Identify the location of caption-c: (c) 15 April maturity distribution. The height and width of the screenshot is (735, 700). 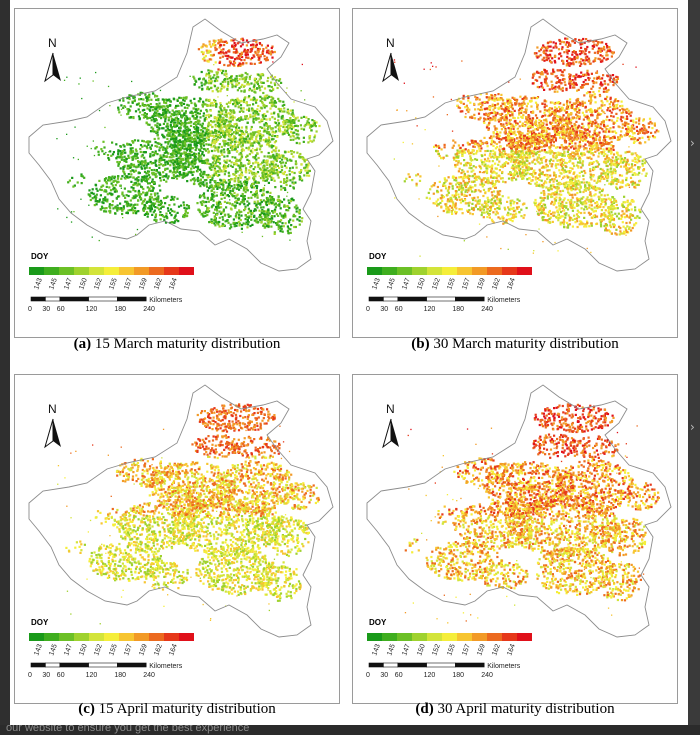
(177, 709).